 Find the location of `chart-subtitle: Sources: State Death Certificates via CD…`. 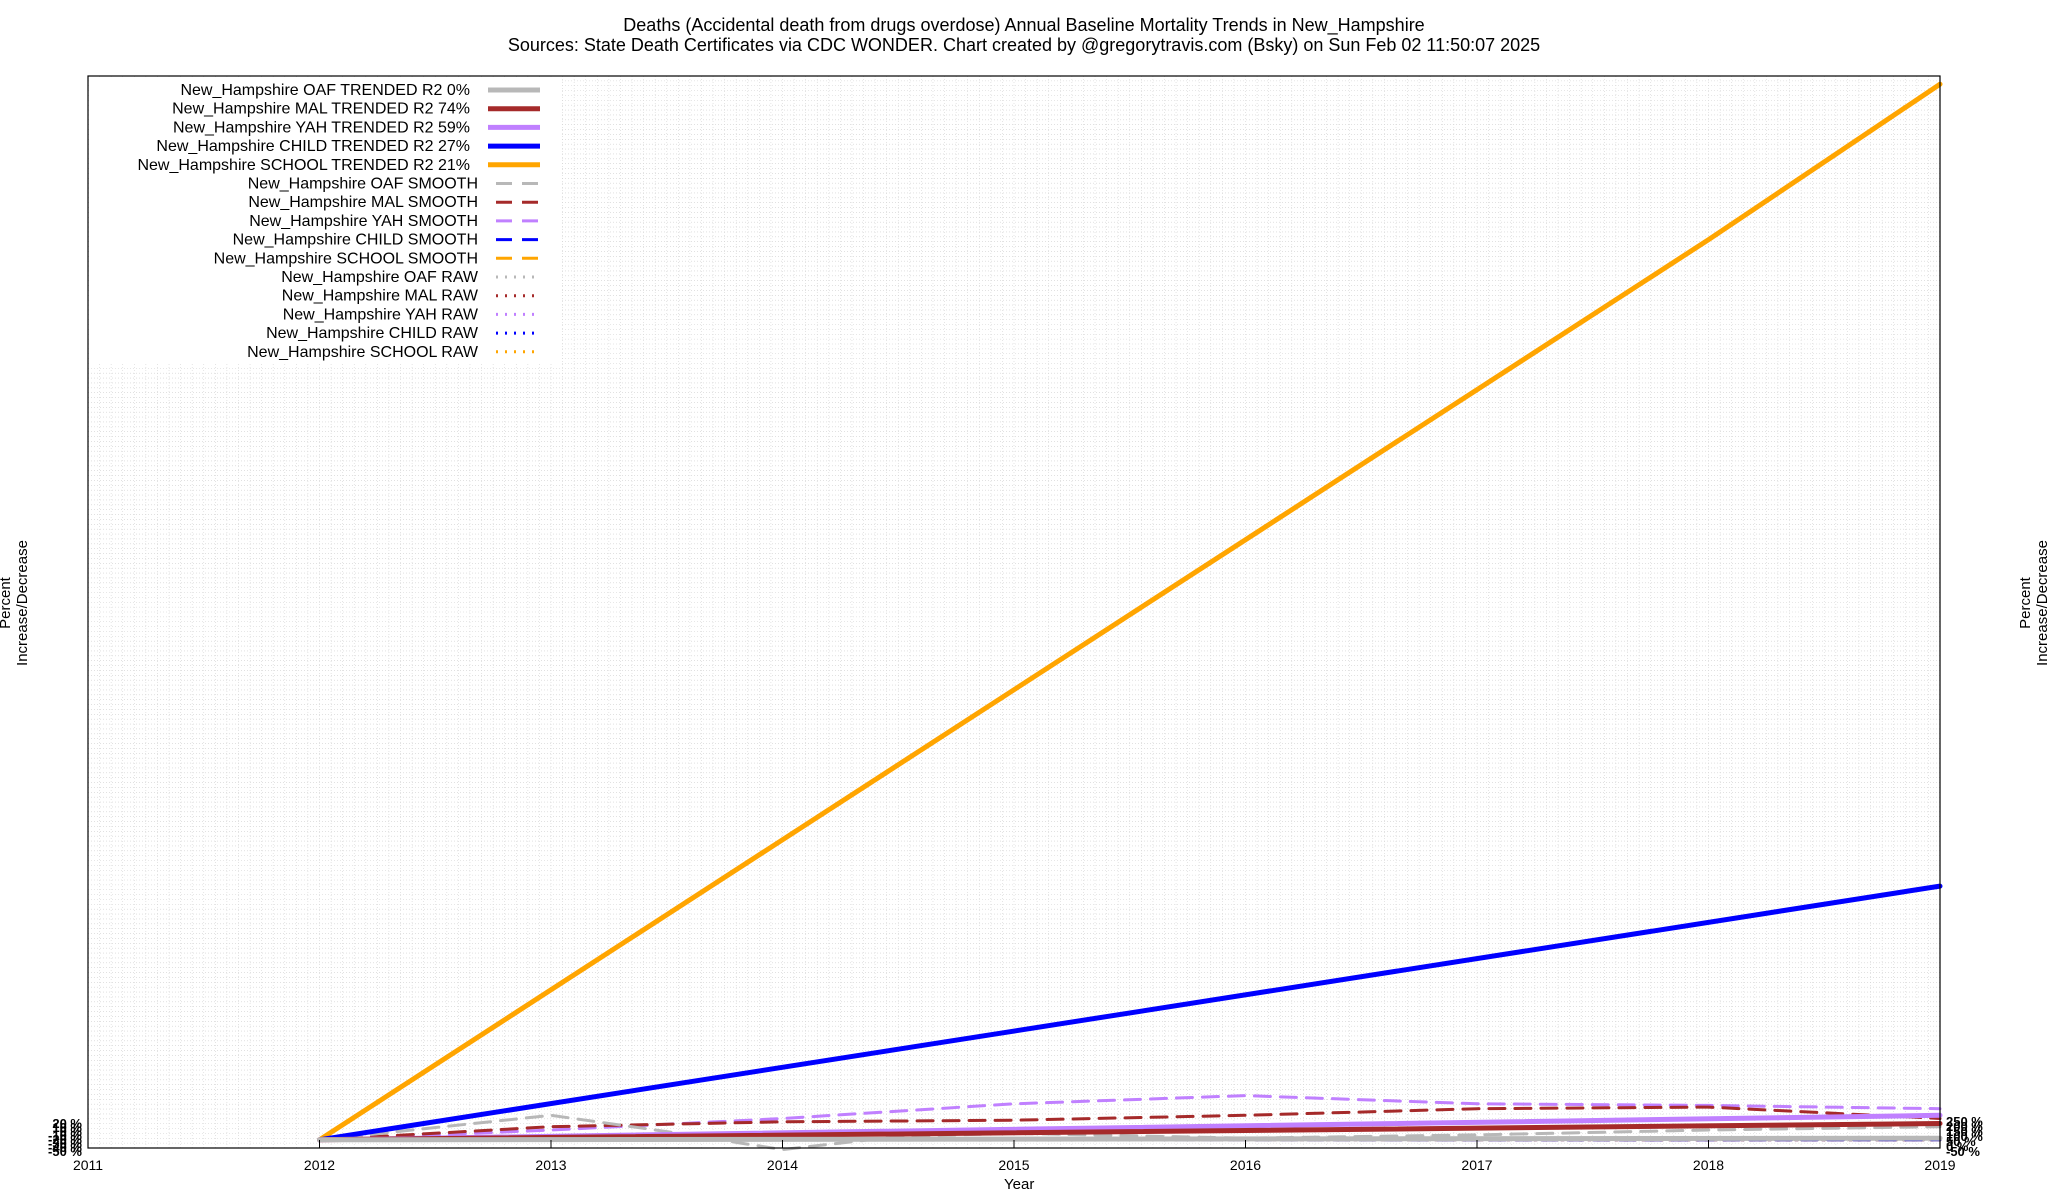

chart-subtitle: Sources: State Death Certificates via CD… is located at coordinates (1024, 45).